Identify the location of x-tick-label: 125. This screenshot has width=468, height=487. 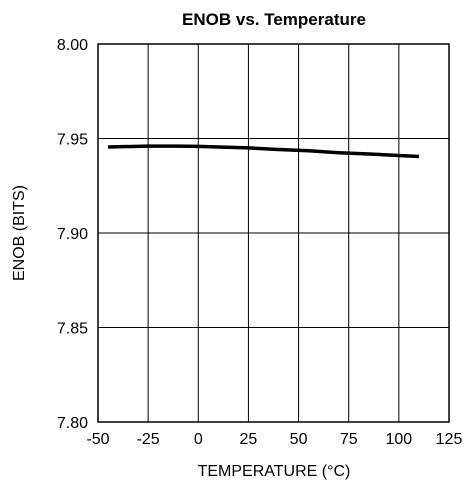
(449, 439).